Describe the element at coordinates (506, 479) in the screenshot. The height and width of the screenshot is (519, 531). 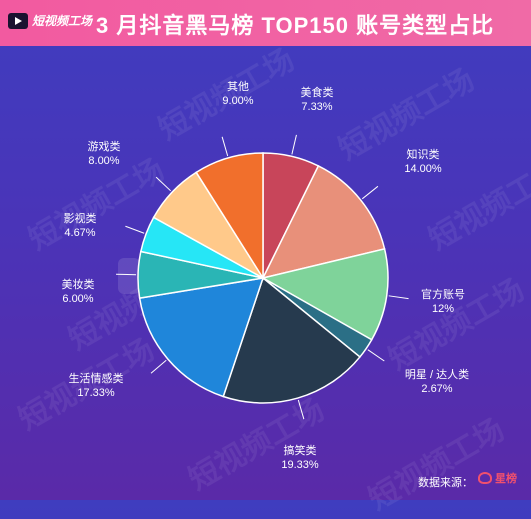
I see `brand-text: 星榜` at that location.